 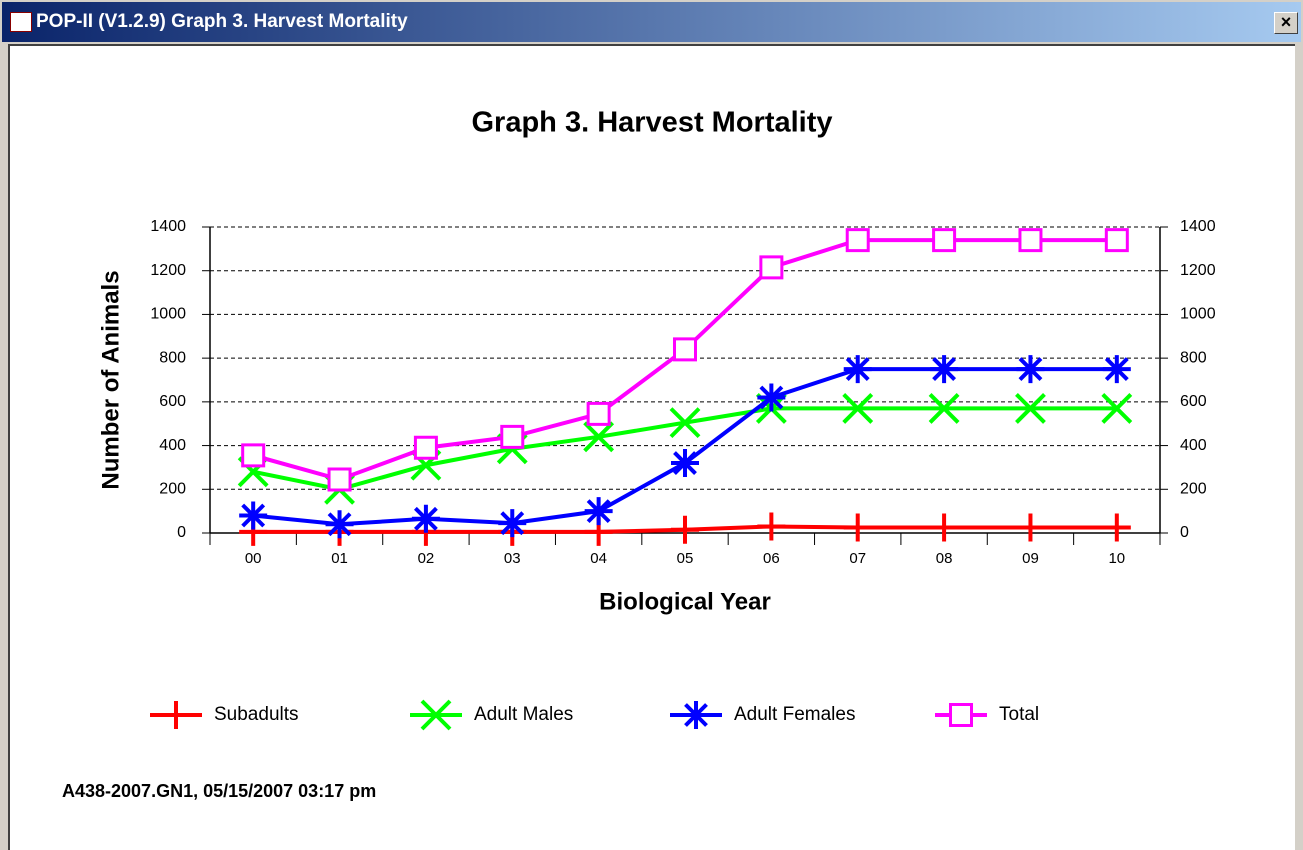 I want to click on legend-label: Adult Females, so click(x=794, y=714).